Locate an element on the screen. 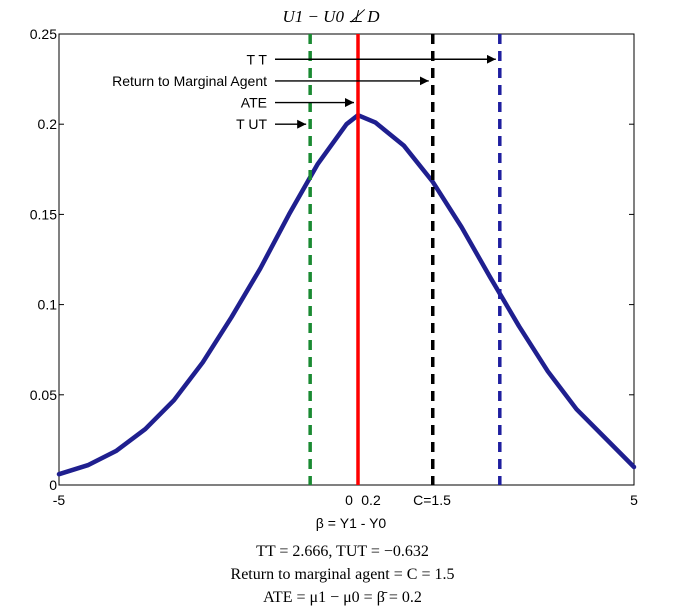  annotation-label: ATE is located at coordinates (254, 103).